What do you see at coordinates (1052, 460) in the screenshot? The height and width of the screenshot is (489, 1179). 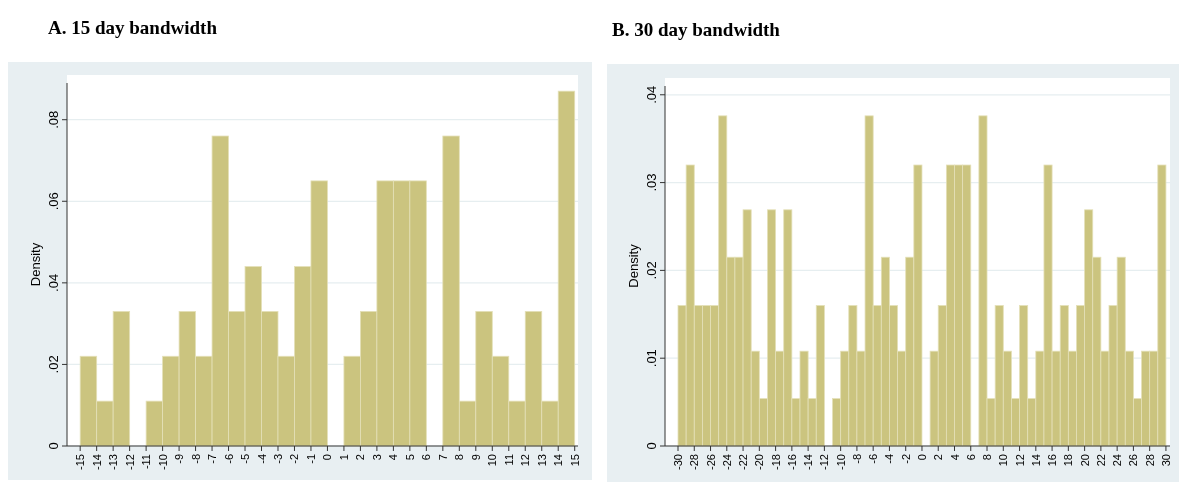 I see `x-tick-label: 16` at bounding box center [1052, 460].